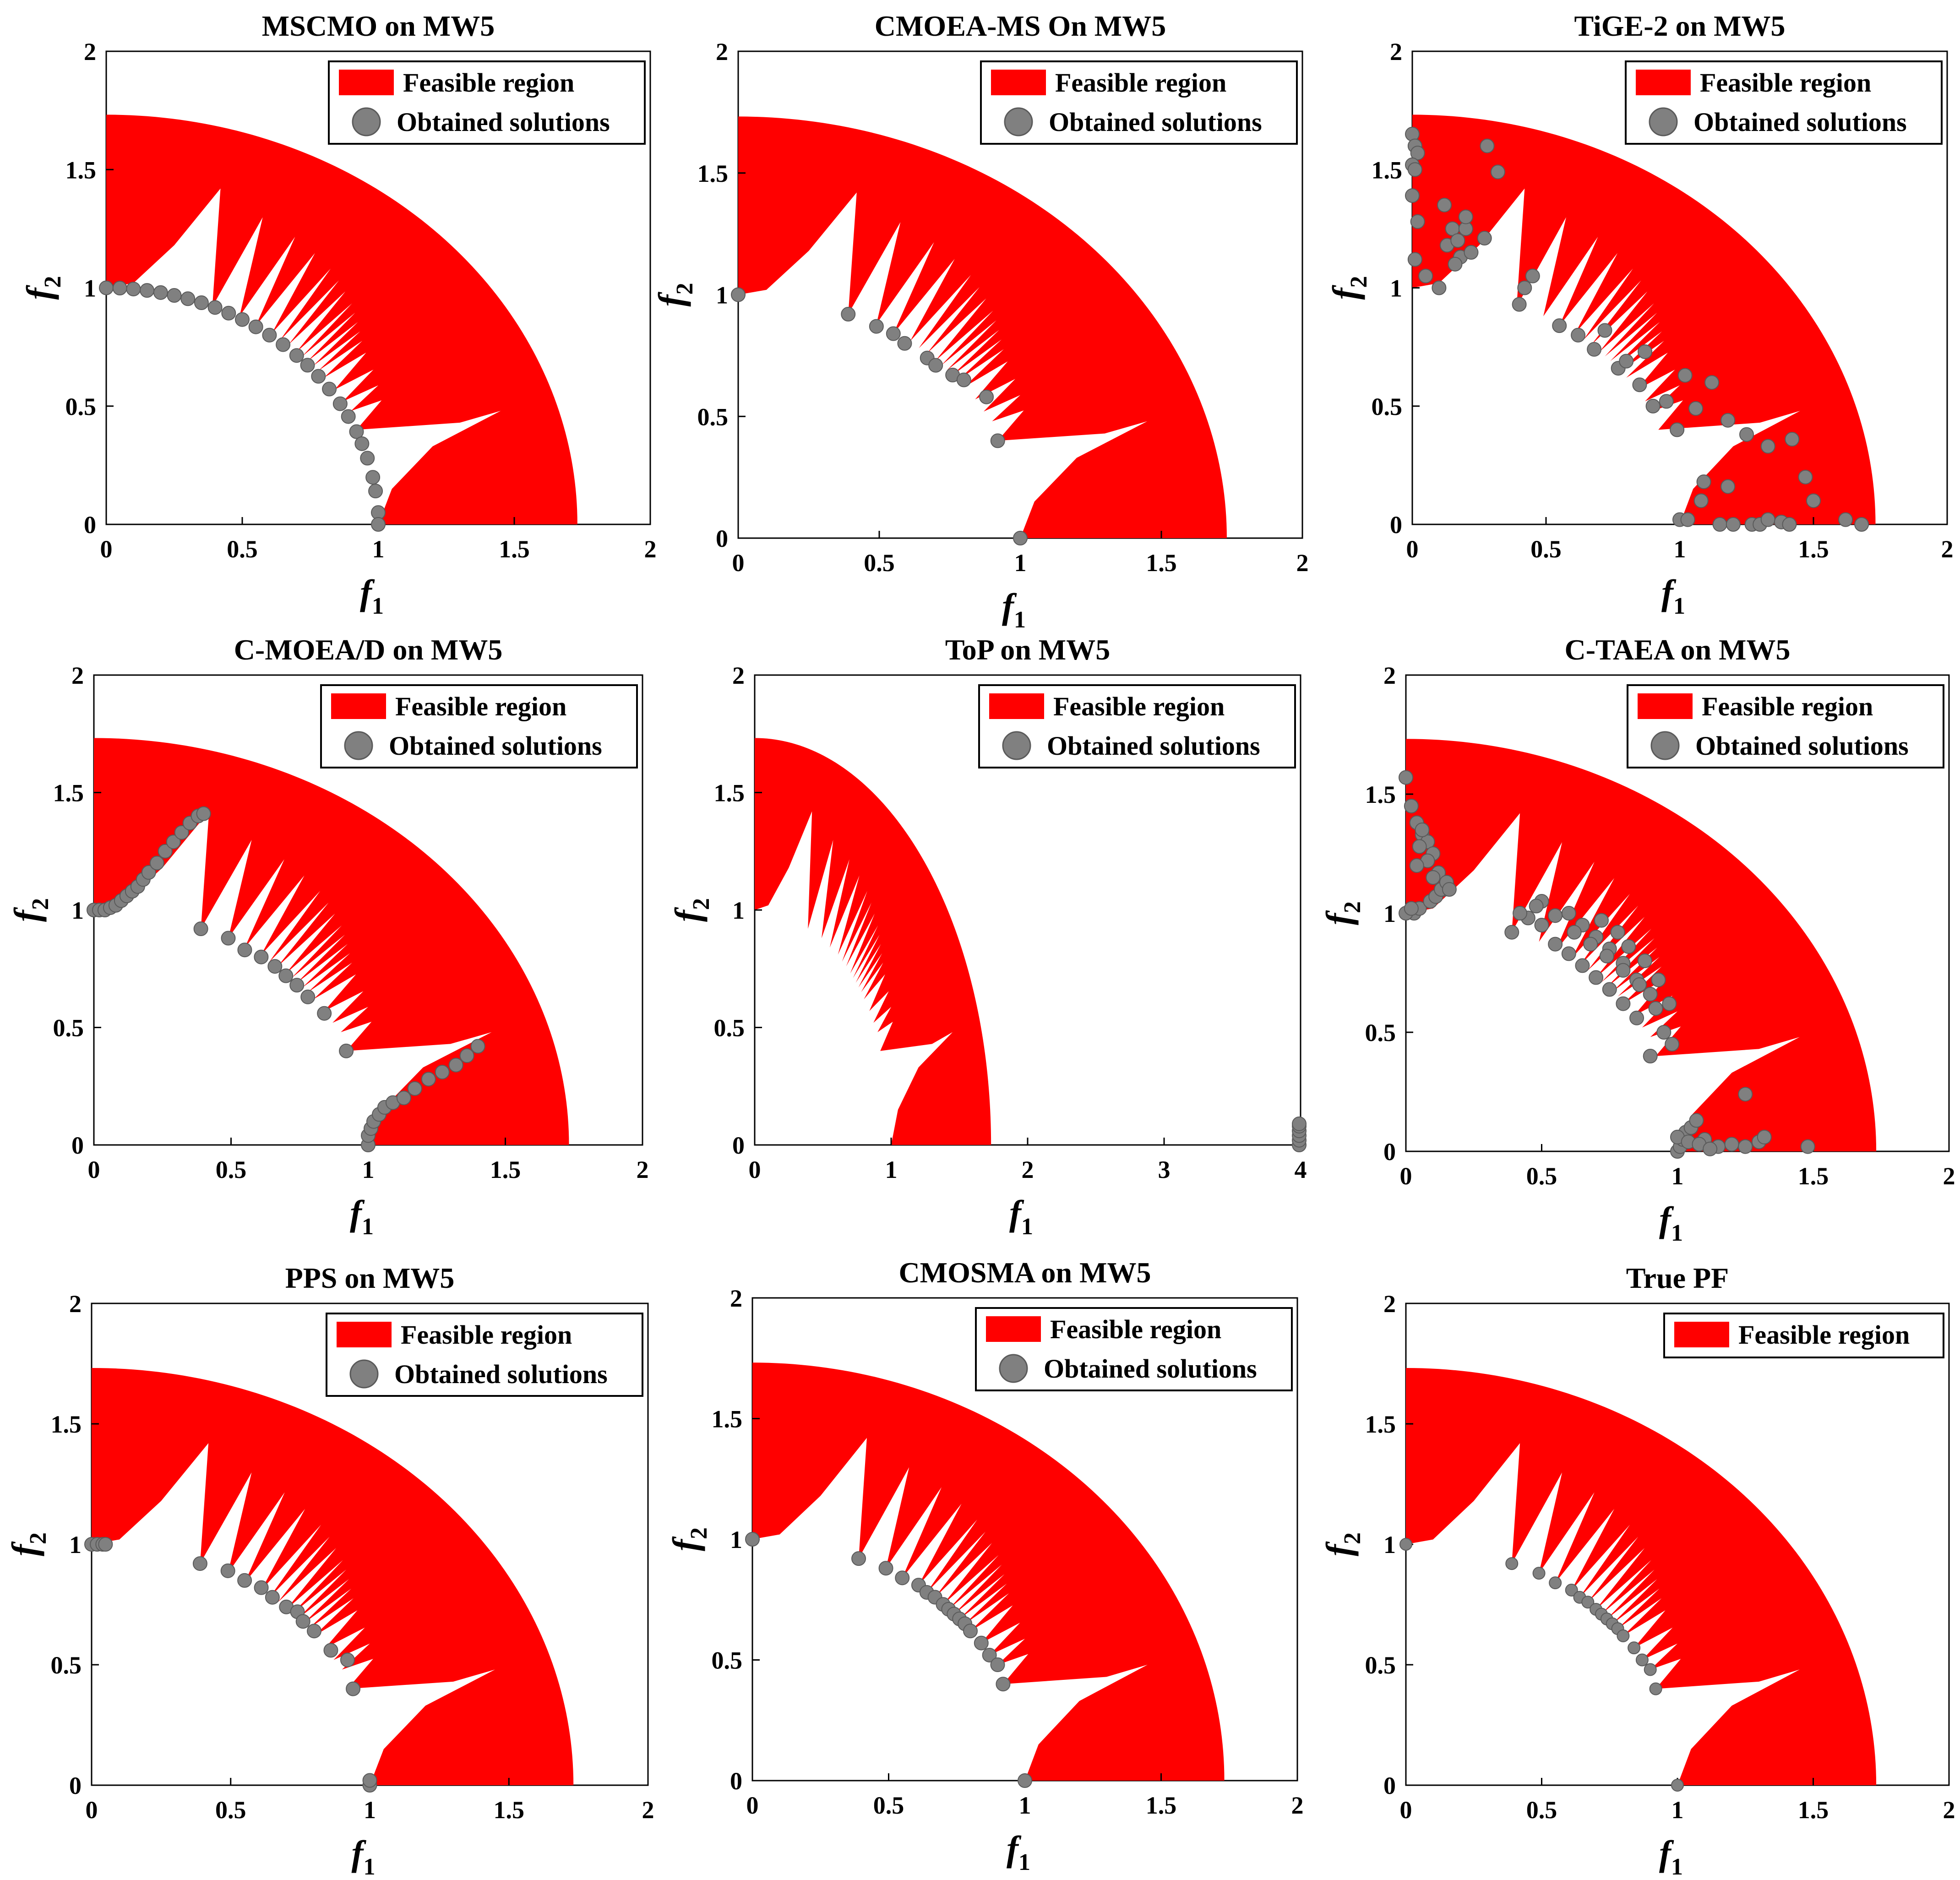  What do you see at coordinates (1024, 1272) in the screenshot?
I see `chart-title: CMOSMA on MW5` at bounding box center [1024, 1272].